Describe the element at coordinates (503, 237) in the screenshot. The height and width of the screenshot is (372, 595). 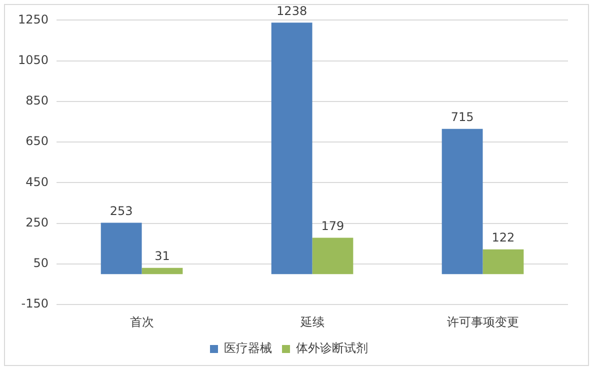
I see `data-label: 122` at that location.